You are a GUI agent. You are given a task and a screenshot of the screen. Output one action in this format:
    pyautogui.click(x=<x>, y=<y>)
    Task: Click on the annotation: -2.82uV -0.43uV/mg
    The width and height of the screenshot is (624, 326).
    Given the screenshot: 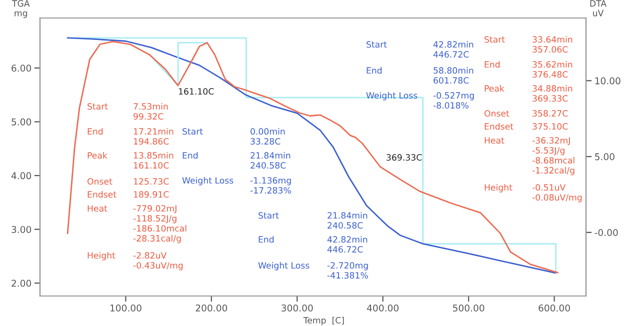 What is the action you would take?
    pyautogui.click(x=158, y=261)
    